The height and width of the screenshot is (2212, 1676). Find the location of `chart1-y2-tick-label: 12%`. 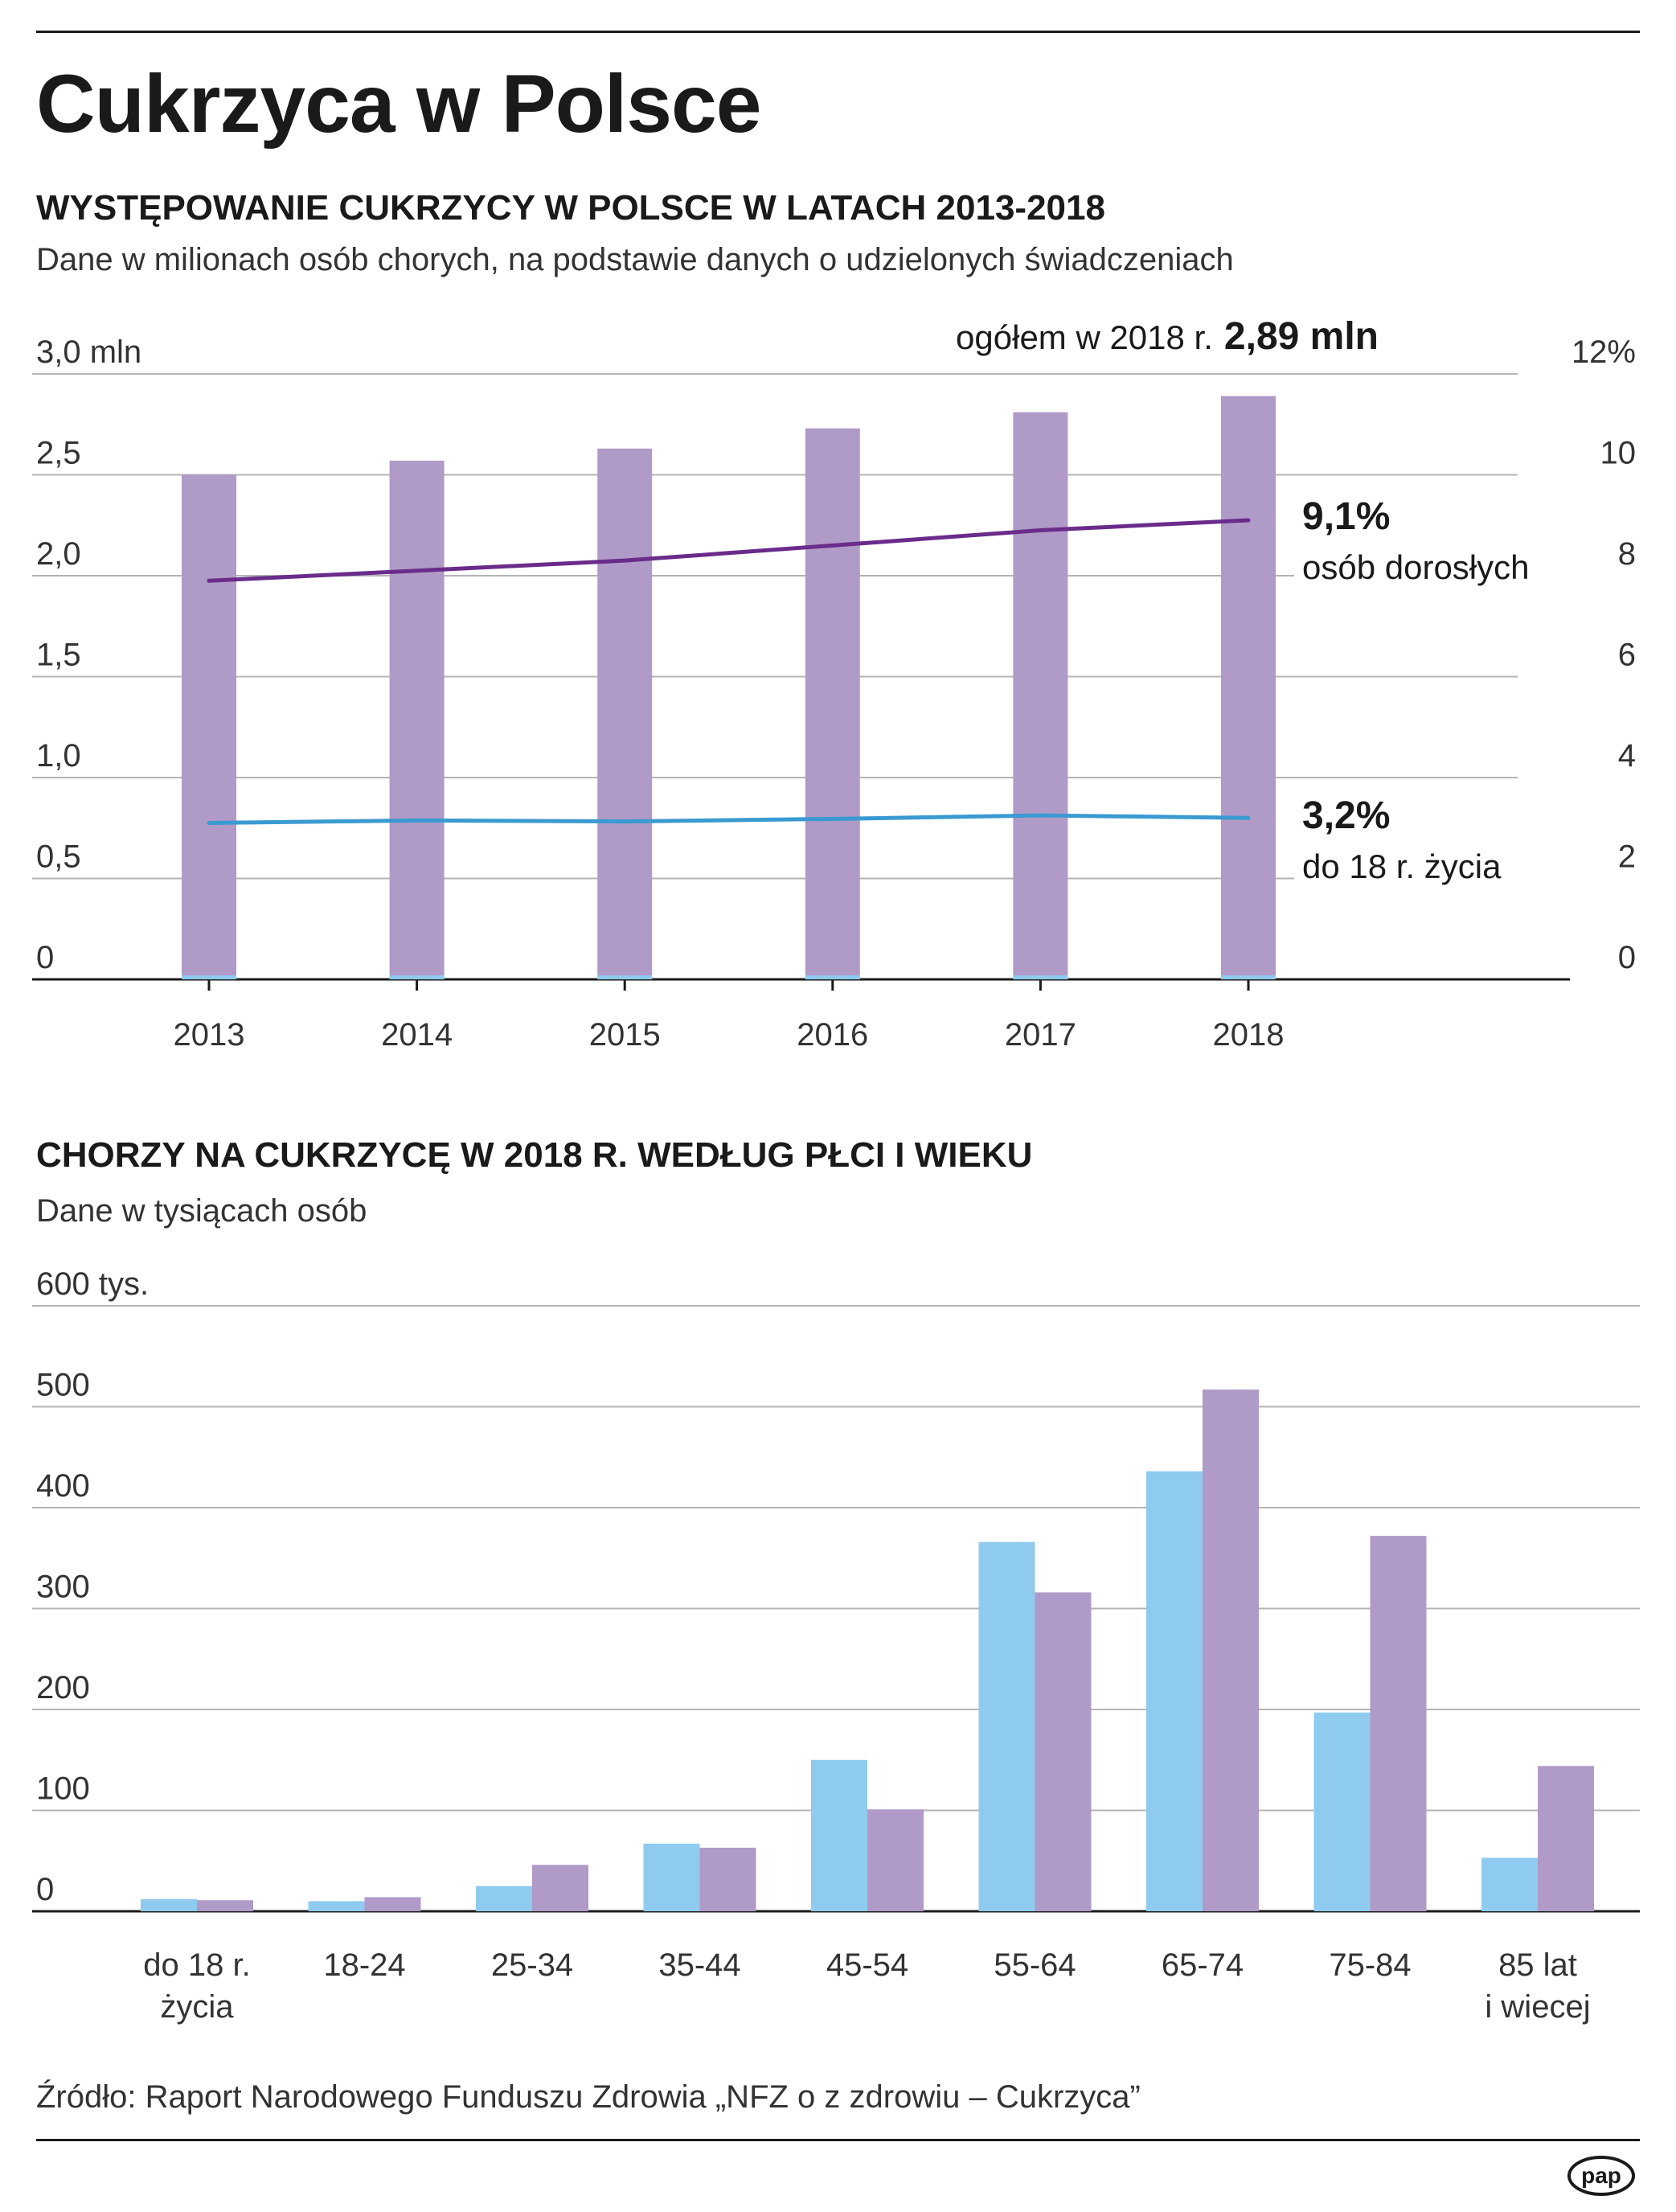

chart1-y2-tick-label: 12% is located at coordinates (1604, 352).